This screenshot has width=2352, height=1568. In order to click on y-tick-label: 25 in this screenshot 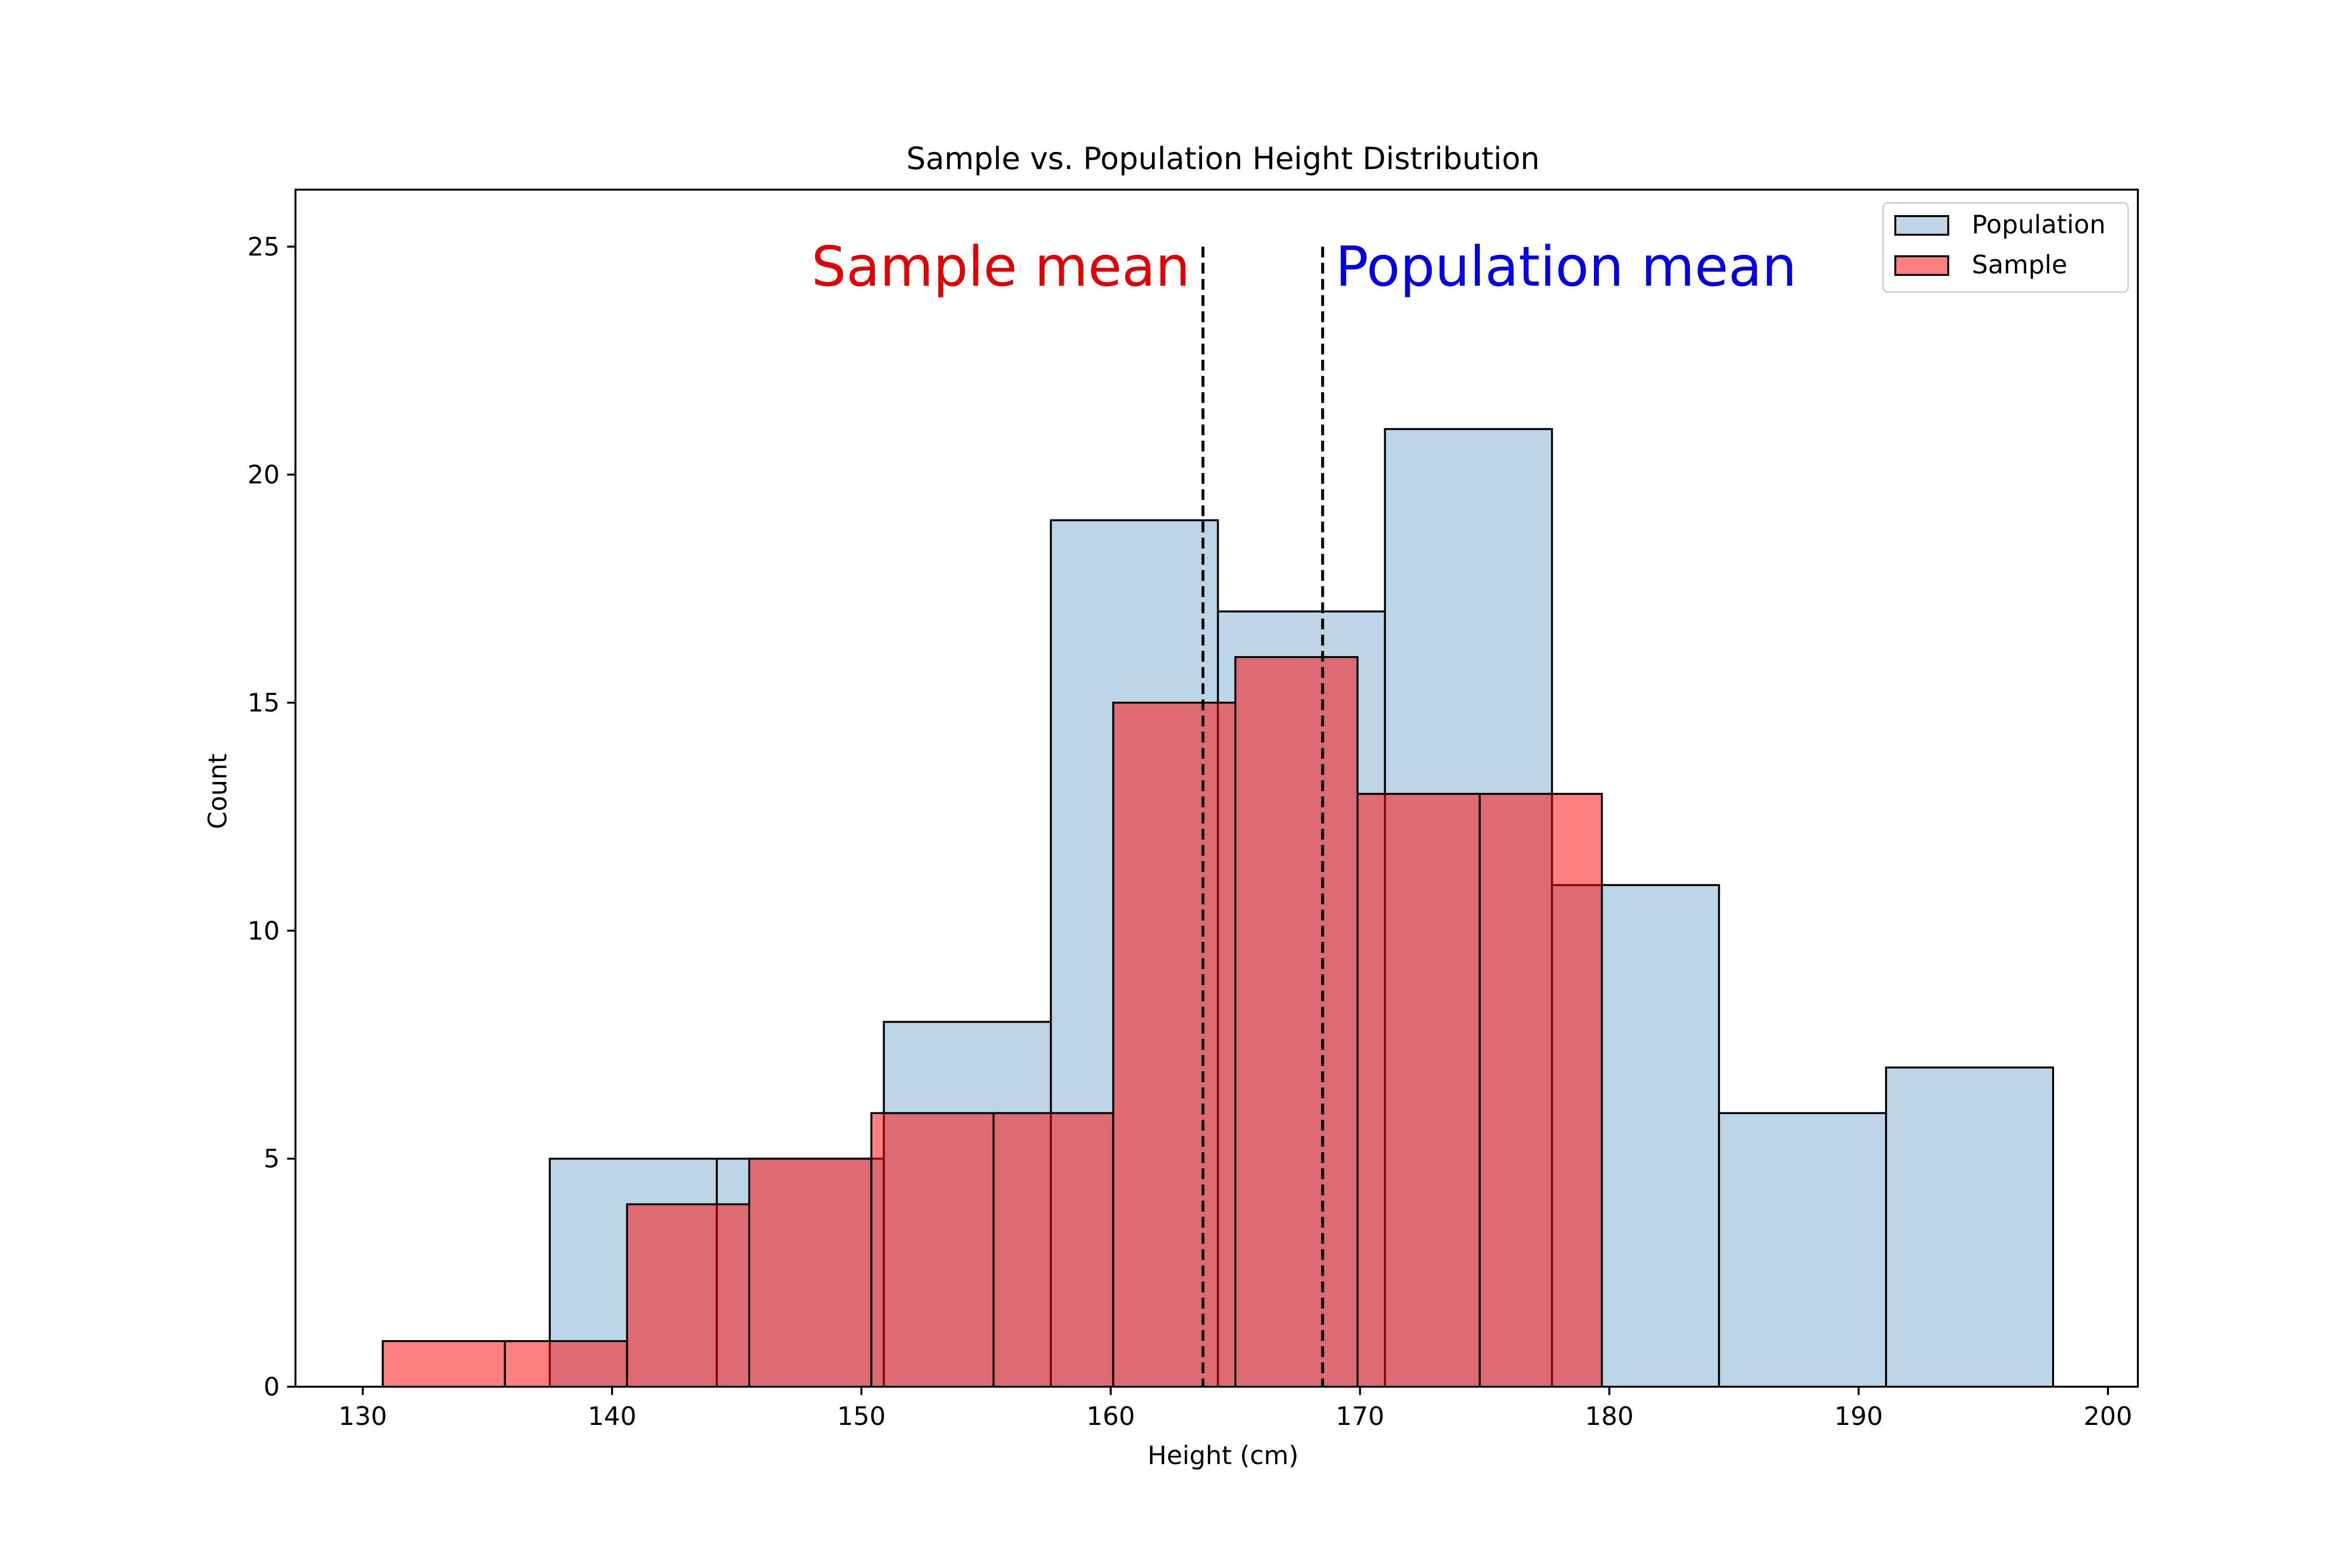, I will do `click(263, 247)`.